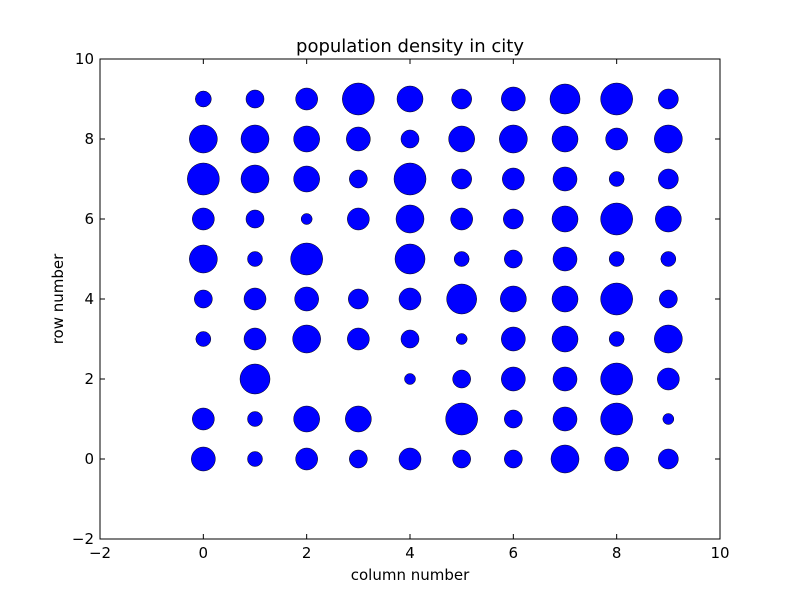 Image resolution: width=800 pixels, height=600 pixels. I want to click on x-tick-label: 4, so click(410, 553).